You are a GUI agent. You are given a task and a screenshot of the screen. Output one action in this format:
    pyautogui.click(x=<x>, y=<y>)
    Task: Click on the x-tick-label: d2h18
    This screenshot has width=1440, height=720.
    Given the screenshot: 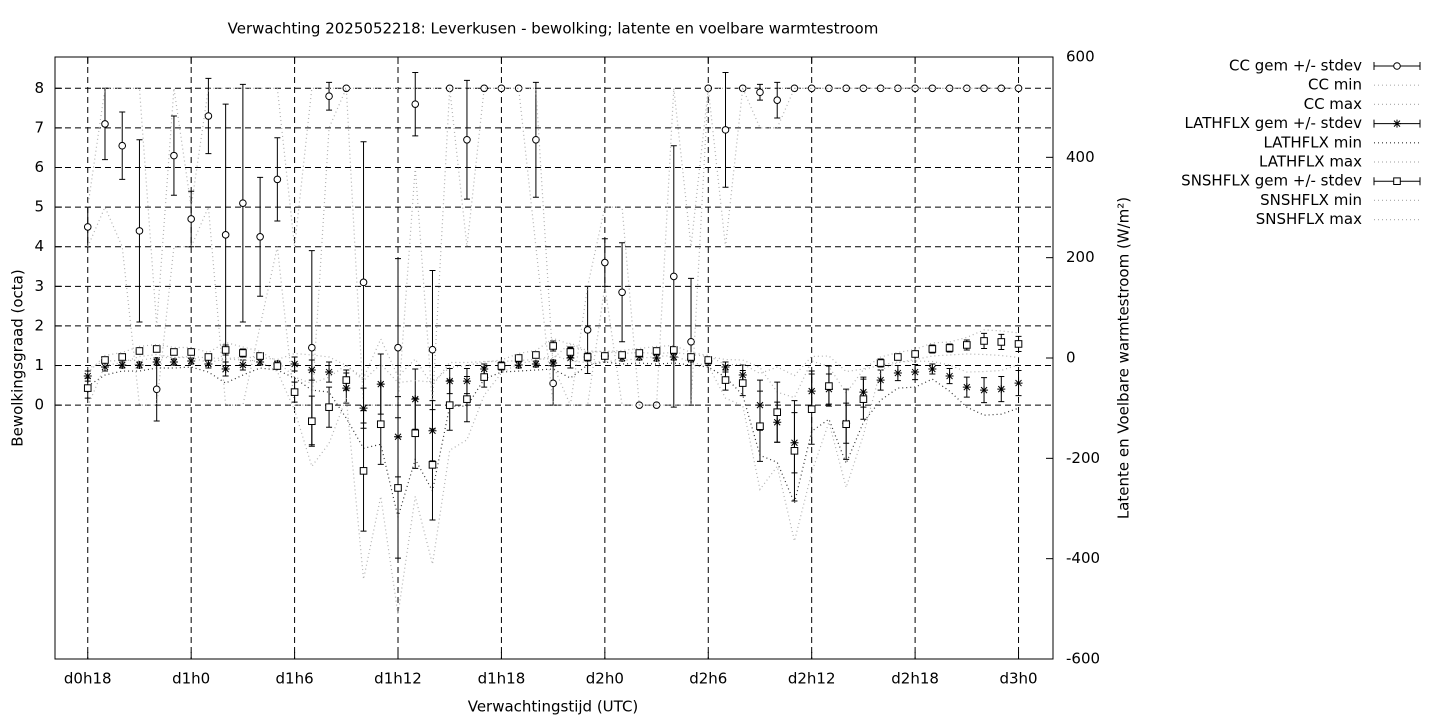 What is the action you would take?
    pyautogui.click(x=915, y=679)
    